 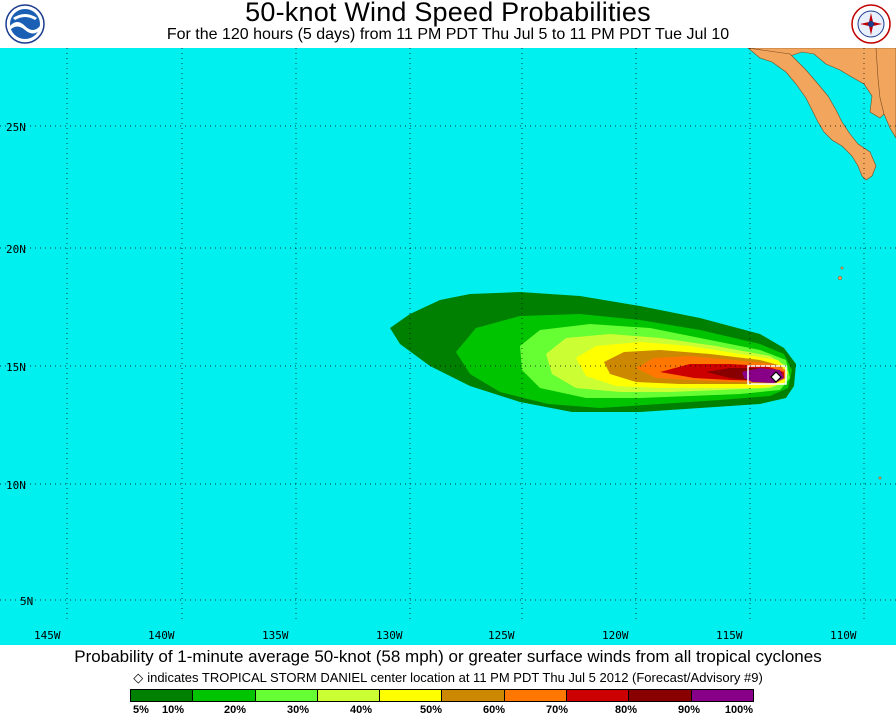 What do you see at coordinates (739, 710) in the screenshot?
I see `legend-label-100: 100%` at bounding box center [739, 710].